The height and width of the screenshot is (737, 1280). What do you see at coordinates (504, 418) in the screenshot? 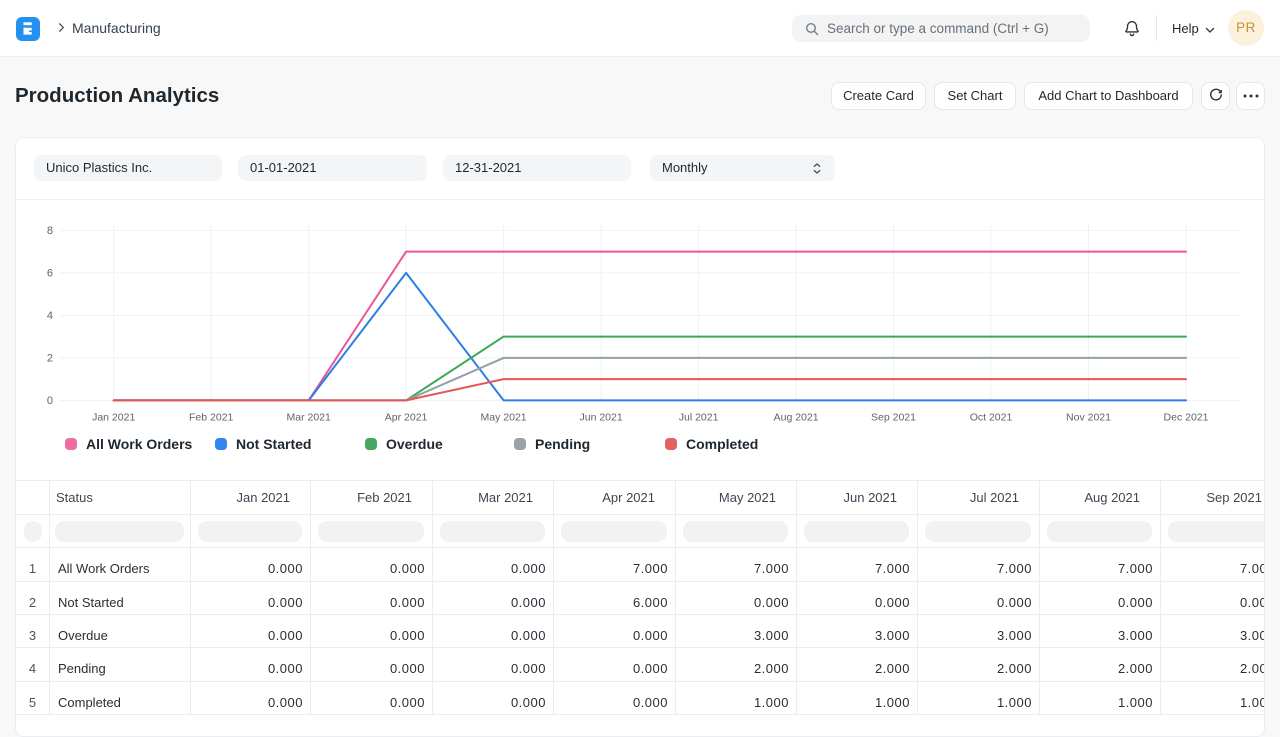
I see `svg-text: May 2021` at bounding box center [504, 418].